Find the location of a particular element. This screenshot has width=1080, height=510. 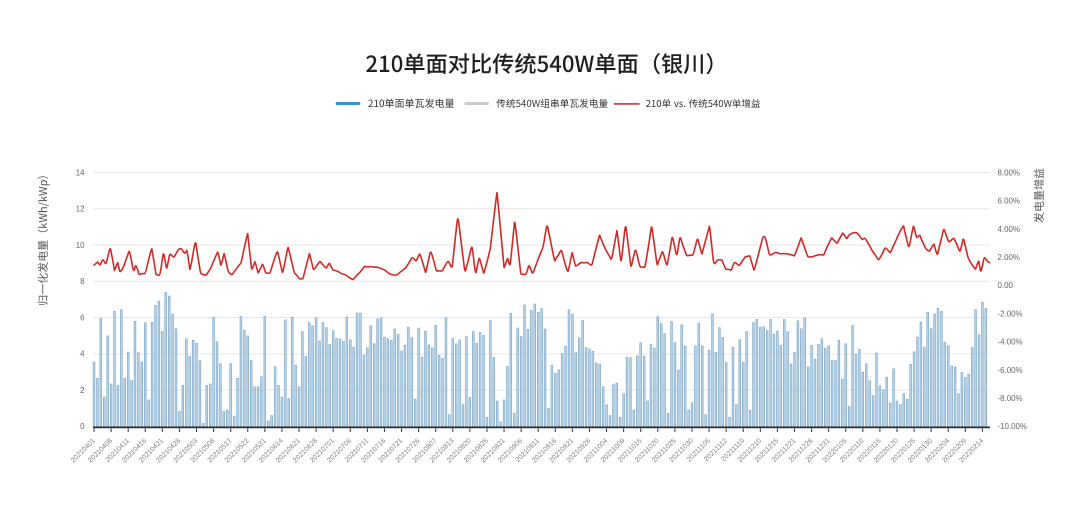

svg-text: 0 is located at coordinates (82, 426).